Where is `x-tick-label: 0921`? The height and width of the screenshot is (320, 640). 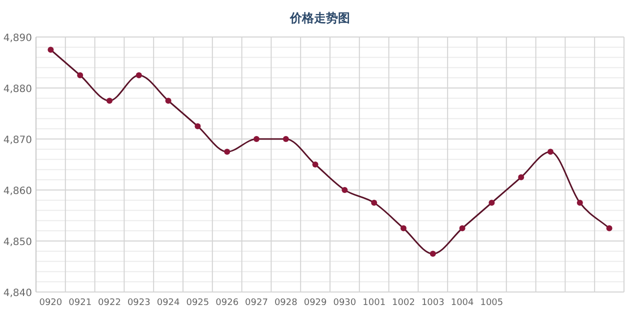
x-tick-label: 0921 is located at coordinates (80, 303).